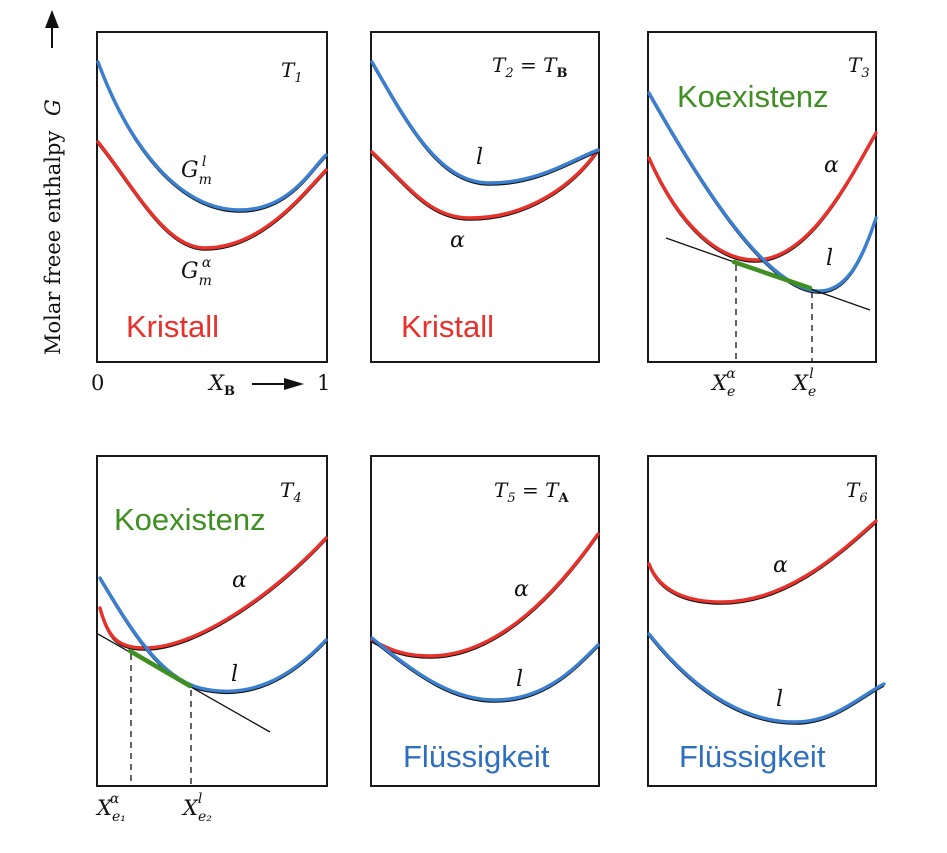 The width and height of the screenshot is (947, 853). Describe the element at coordinates (296, 498) in the screenshot. I see `temperature-subscript: 4` at that location.